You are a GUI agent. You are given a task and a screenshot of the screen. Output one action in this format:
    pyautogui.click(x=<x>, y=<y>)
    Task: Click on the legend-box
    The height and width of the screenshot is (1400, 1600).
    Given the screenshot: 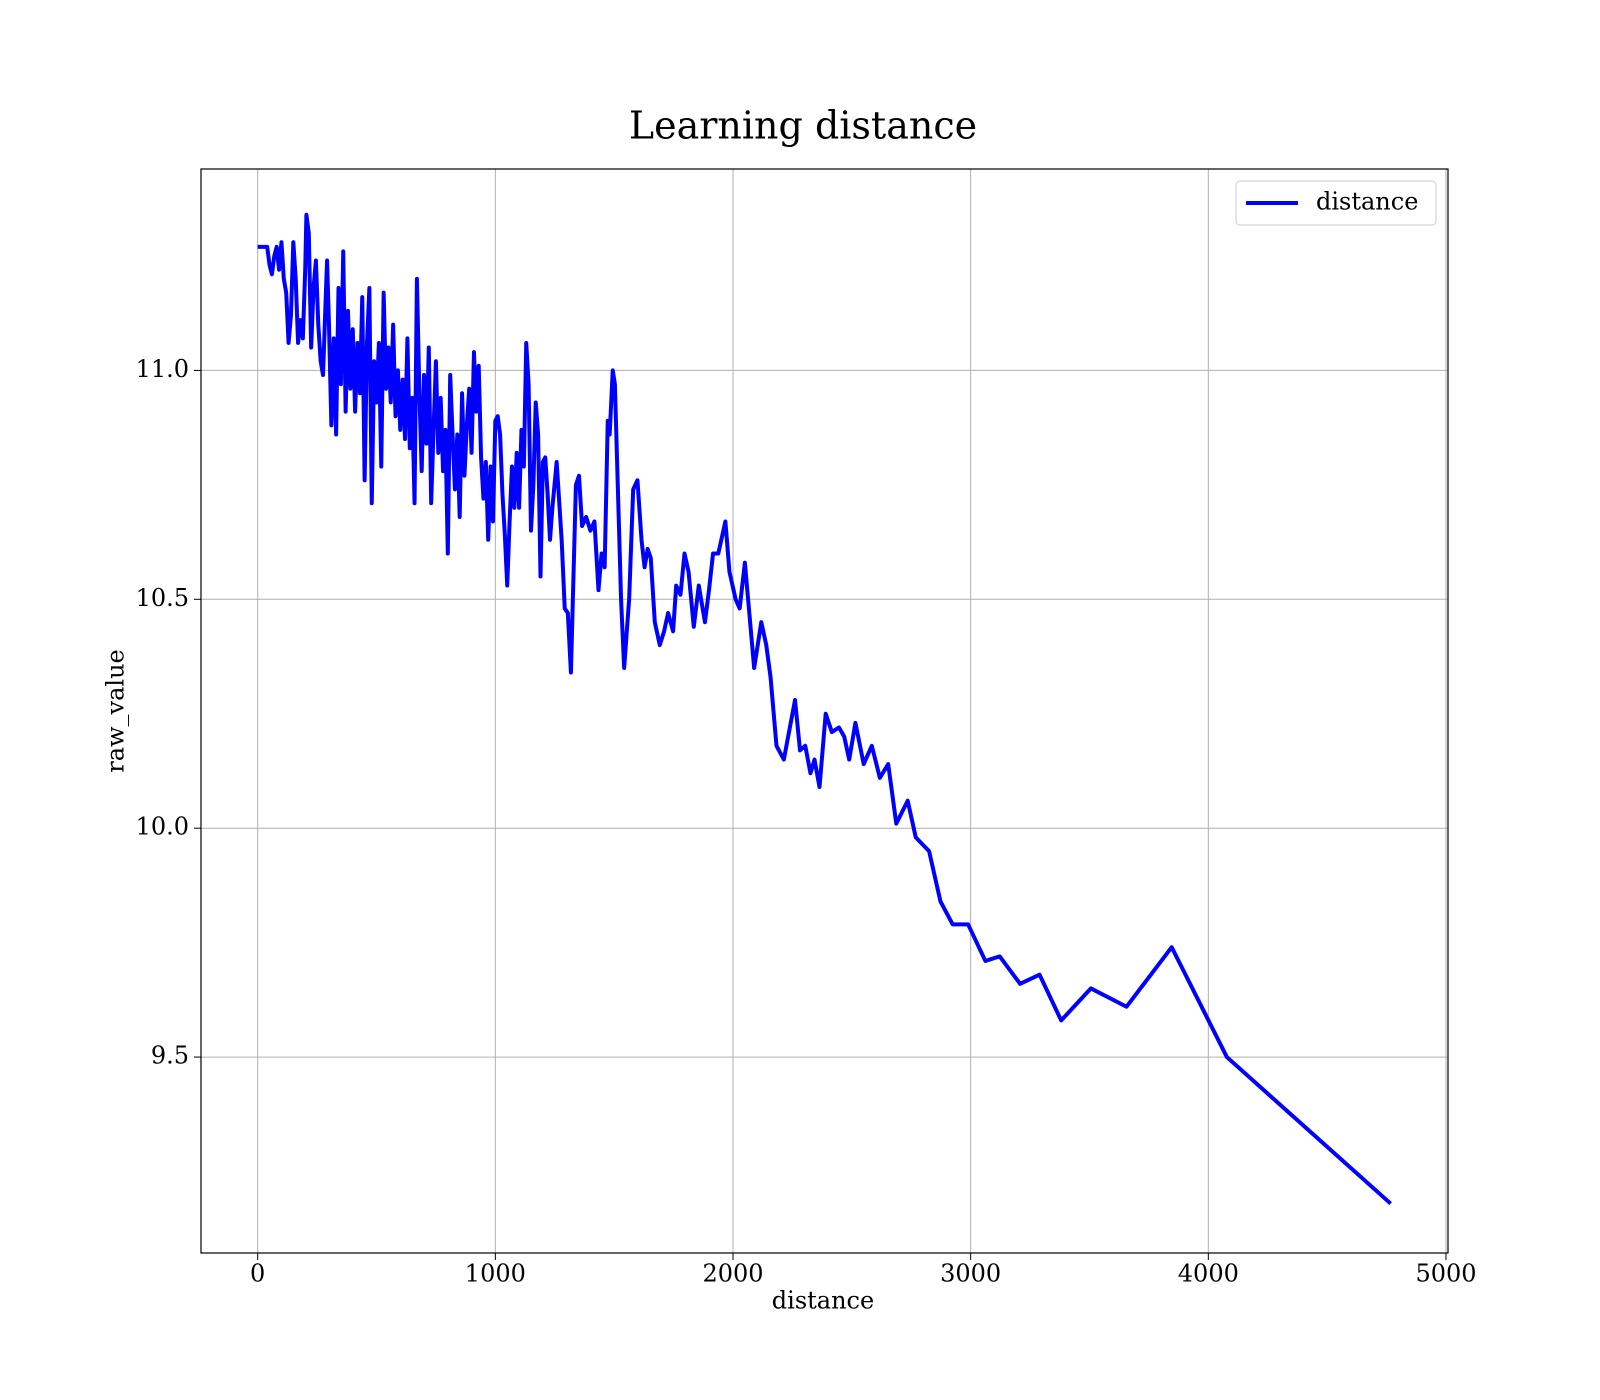 What is the action you would take?
    pyautogui.click(x=1336, y=203)
    